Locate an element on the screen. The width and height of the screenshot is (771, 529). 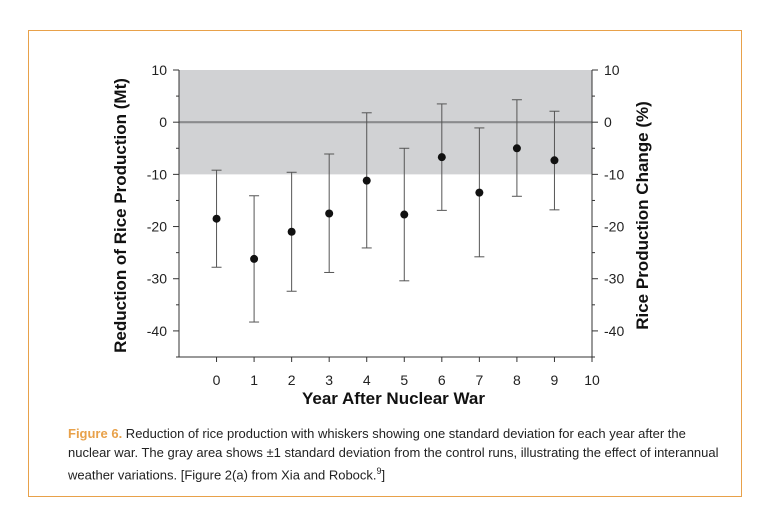
left-y-tick-label: -40 is located at coordinates (157, 331).